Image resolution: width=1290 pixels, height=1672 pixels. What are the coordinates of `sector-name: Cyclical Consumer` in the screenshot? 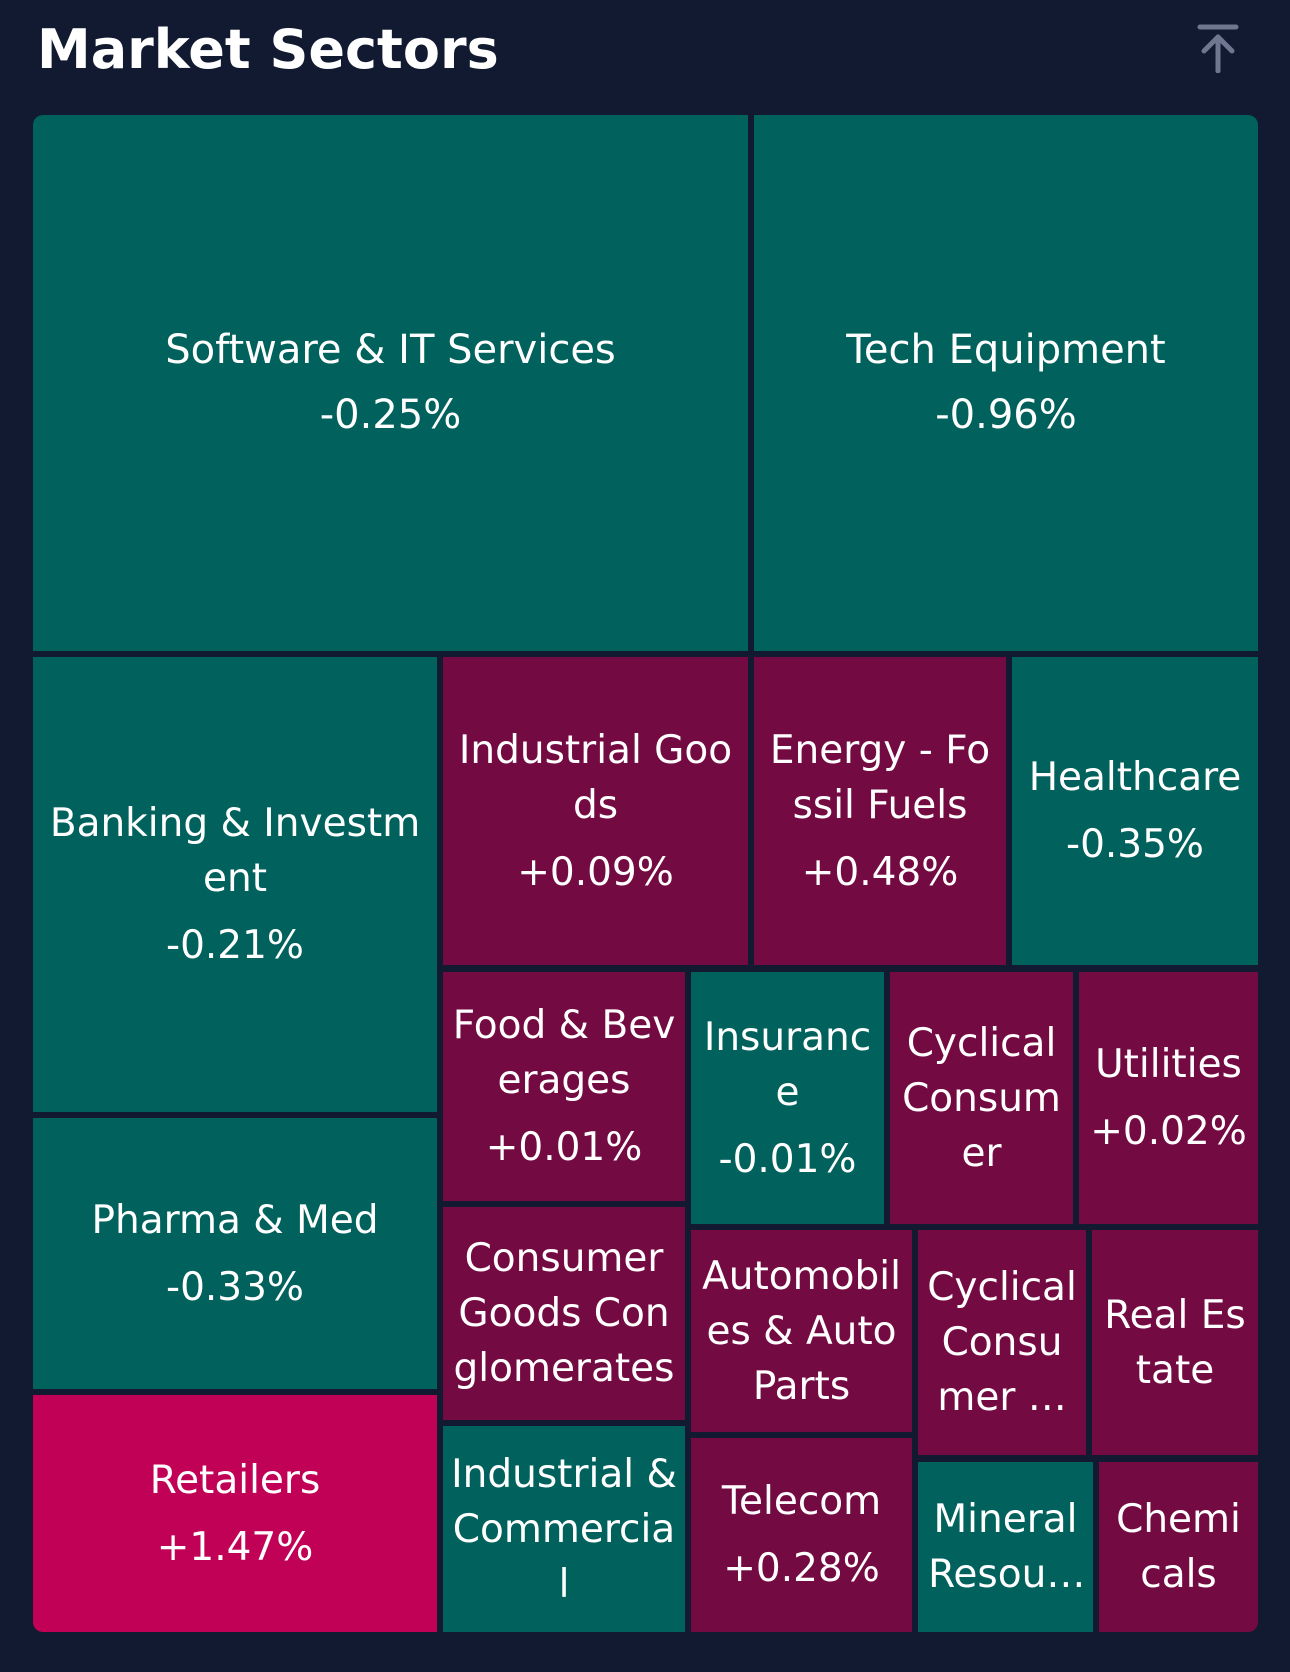 It's located at (981, 1098).